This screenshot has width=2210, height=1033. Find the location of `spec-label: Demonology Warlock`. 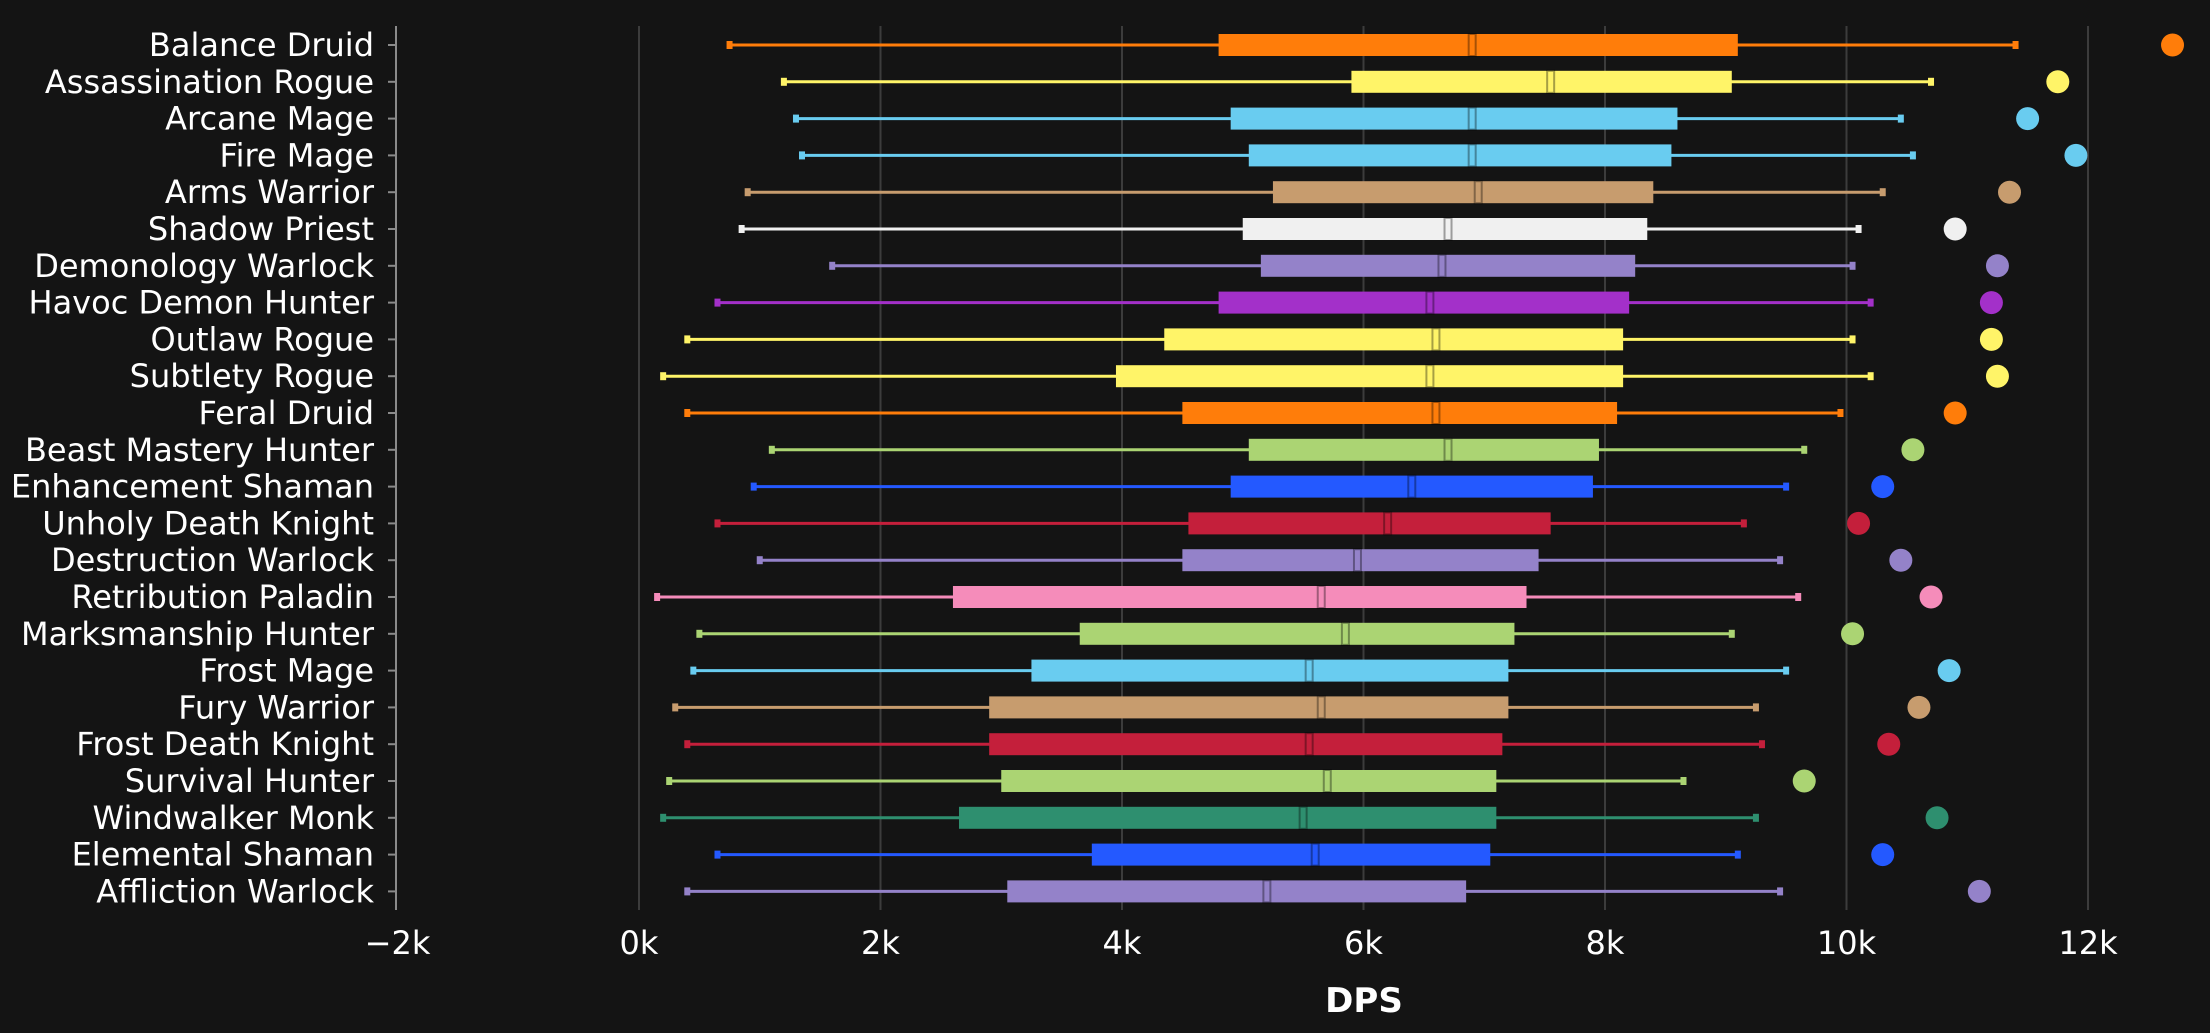

spec-label: Demonology Warlock is located at coordinates (204, 266).